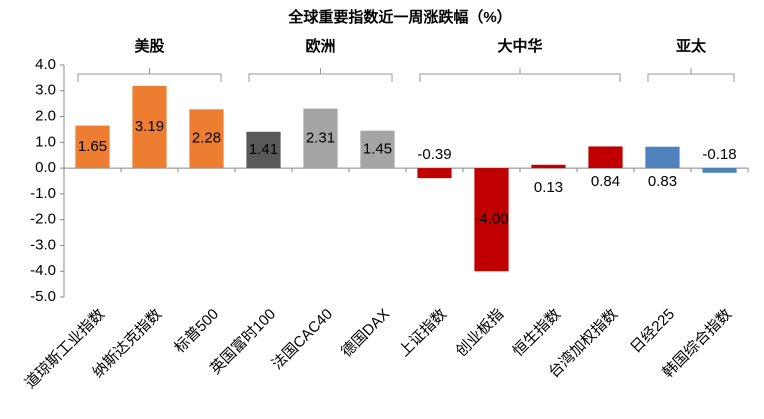 Image resolution: width=764 pixels, height=419 pixels. I want to click on group-label: 亚太, so click(691, 46).